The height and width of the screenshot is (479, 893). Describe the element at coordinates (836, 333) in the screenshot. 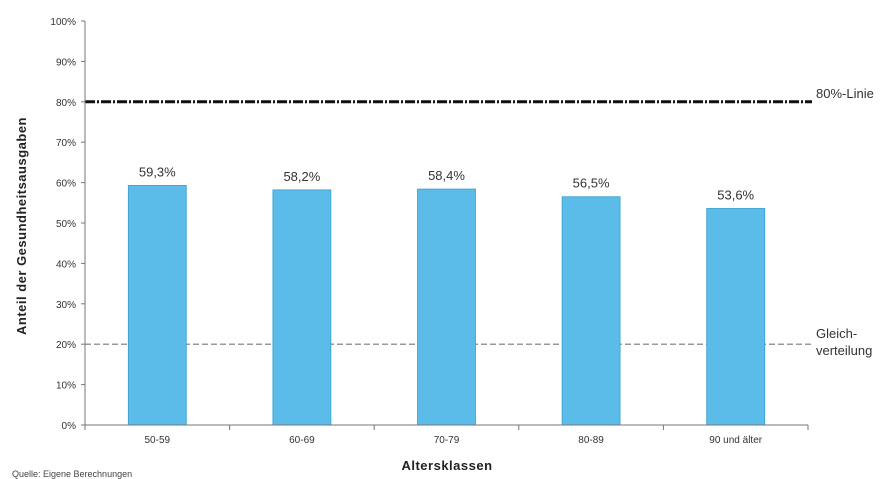

I see `reference-label-line: Gleich-` at that location.